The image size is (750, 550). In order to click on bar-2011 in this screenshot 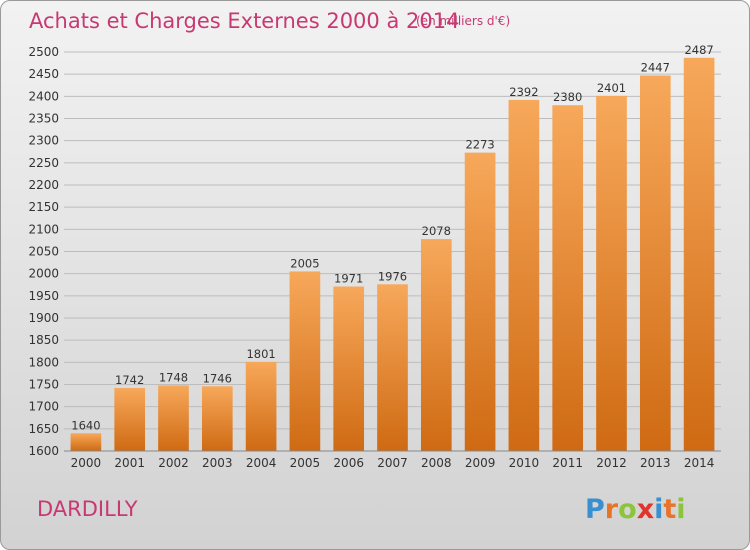, I will do `click(568, 278)`.